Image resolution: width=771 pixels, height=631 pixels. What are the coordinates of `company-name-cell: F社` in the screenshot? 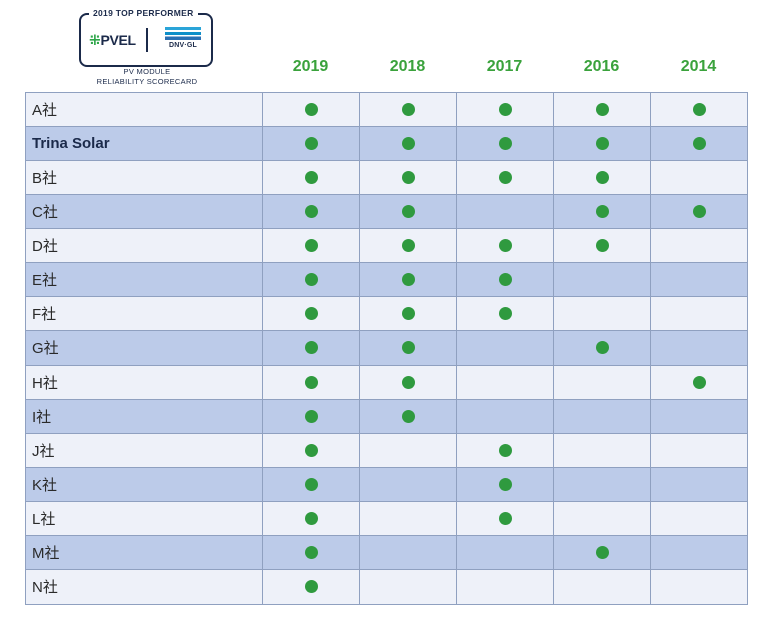 It's located at (144, 314).